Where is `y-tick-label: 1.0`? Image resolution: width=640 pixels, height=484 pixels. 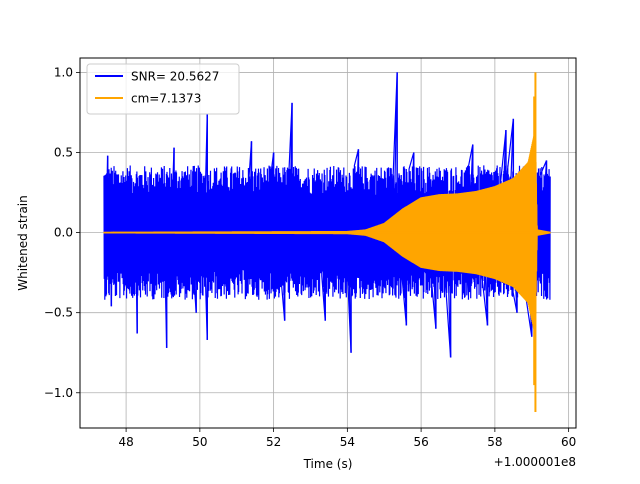
y-tick-label: 1.0 is located at coordinates (63, 72).